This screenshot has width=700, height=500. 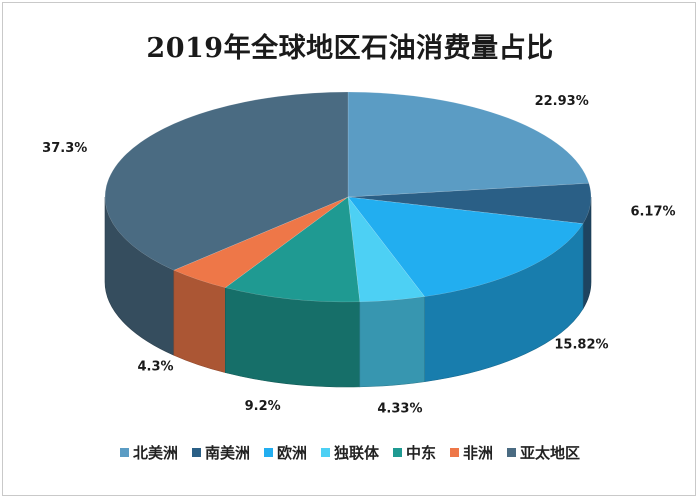 What do you see at coordinates (155, 452) in the screenshot?
I see `legend-label-0: 北美洲` at bounding box center [155, 452].